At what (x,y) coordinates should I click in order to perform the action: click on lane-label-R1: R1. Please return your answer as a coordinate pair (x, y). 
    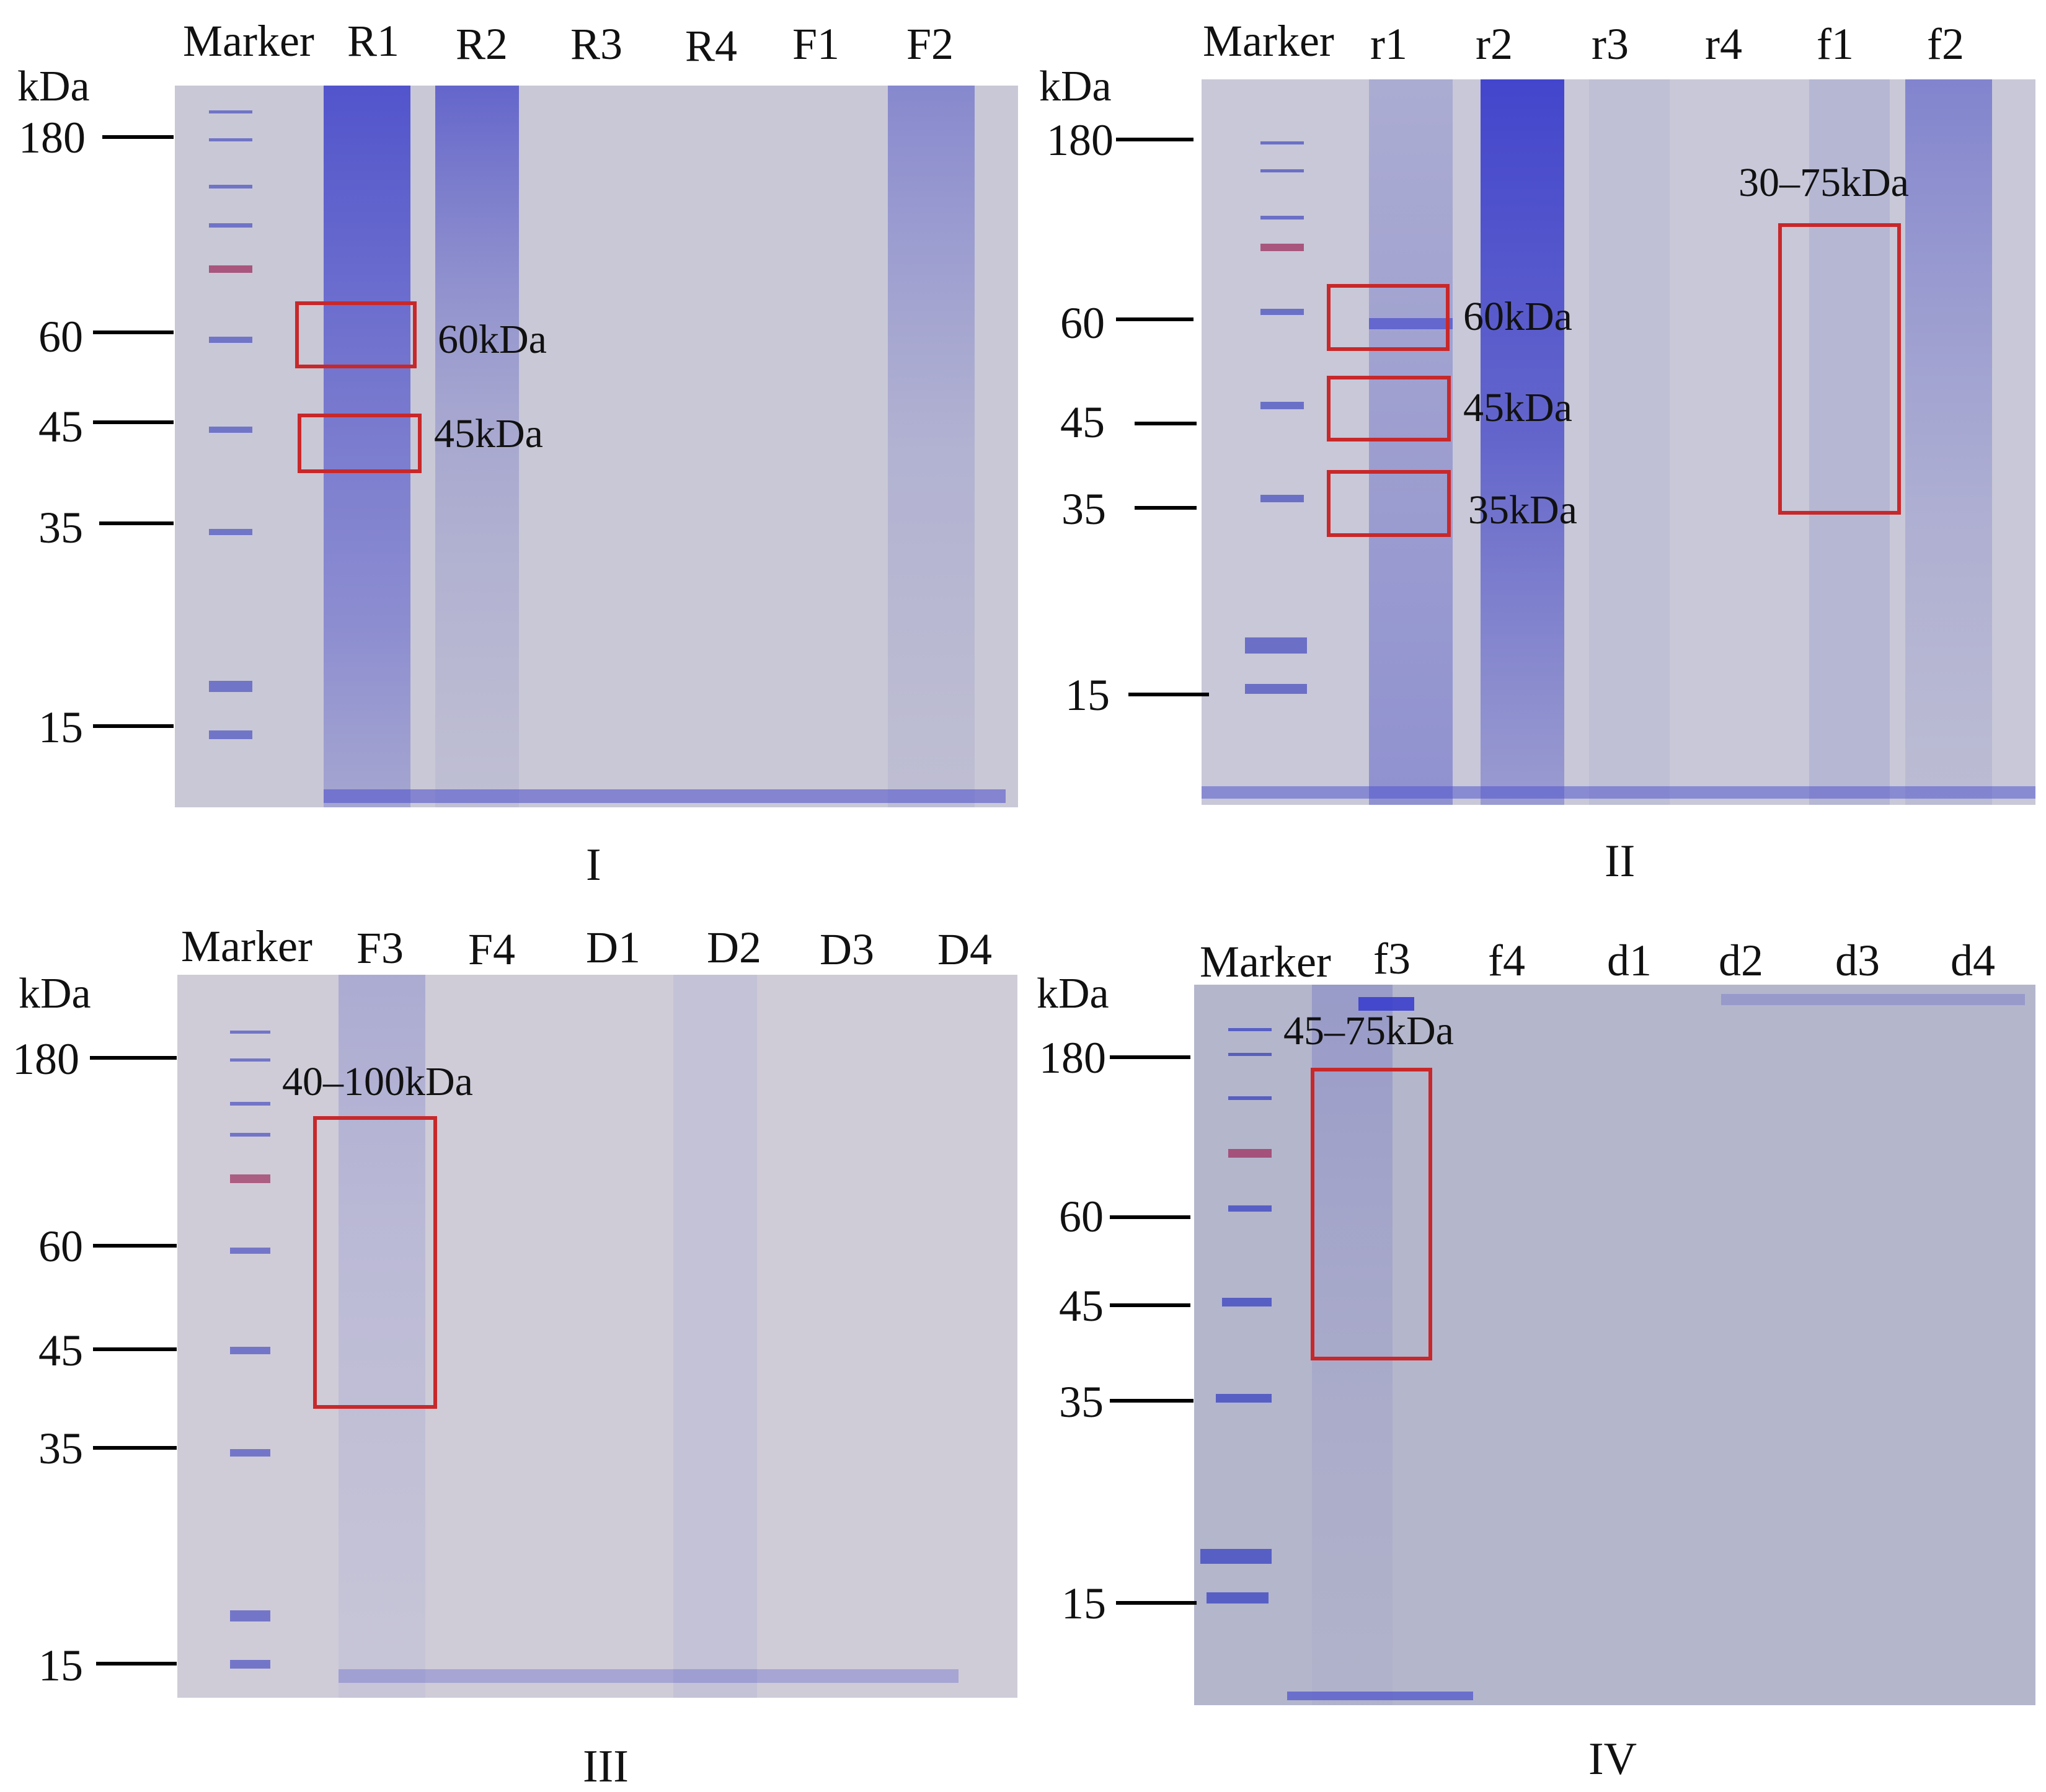
    Looking at the image, I should click on (373, 41).